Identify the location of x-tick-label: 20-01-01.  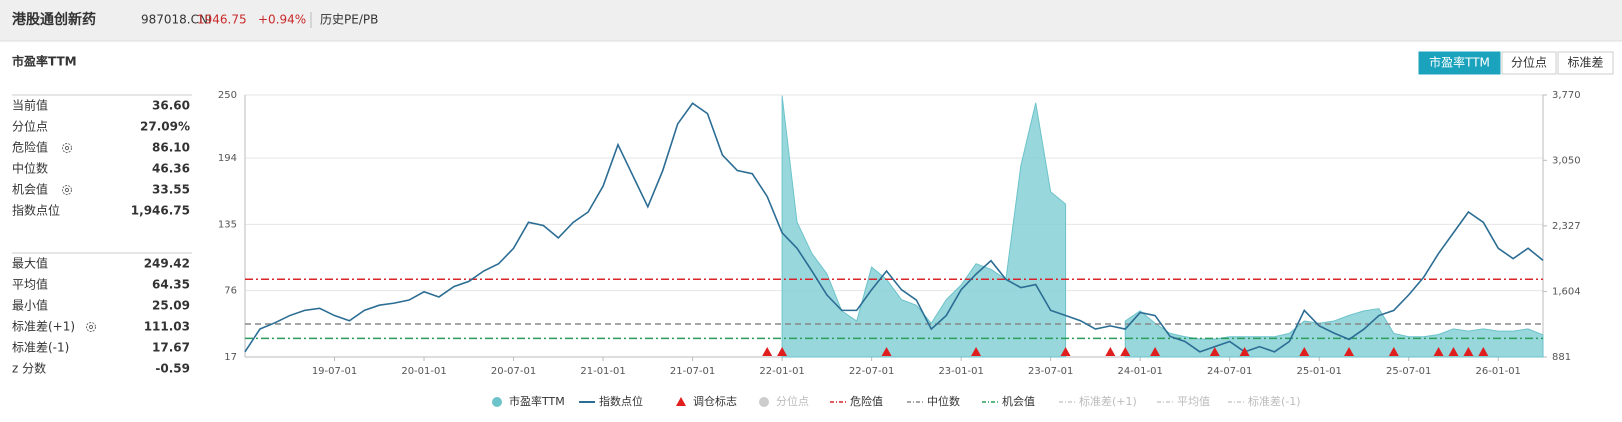
(423, 371).